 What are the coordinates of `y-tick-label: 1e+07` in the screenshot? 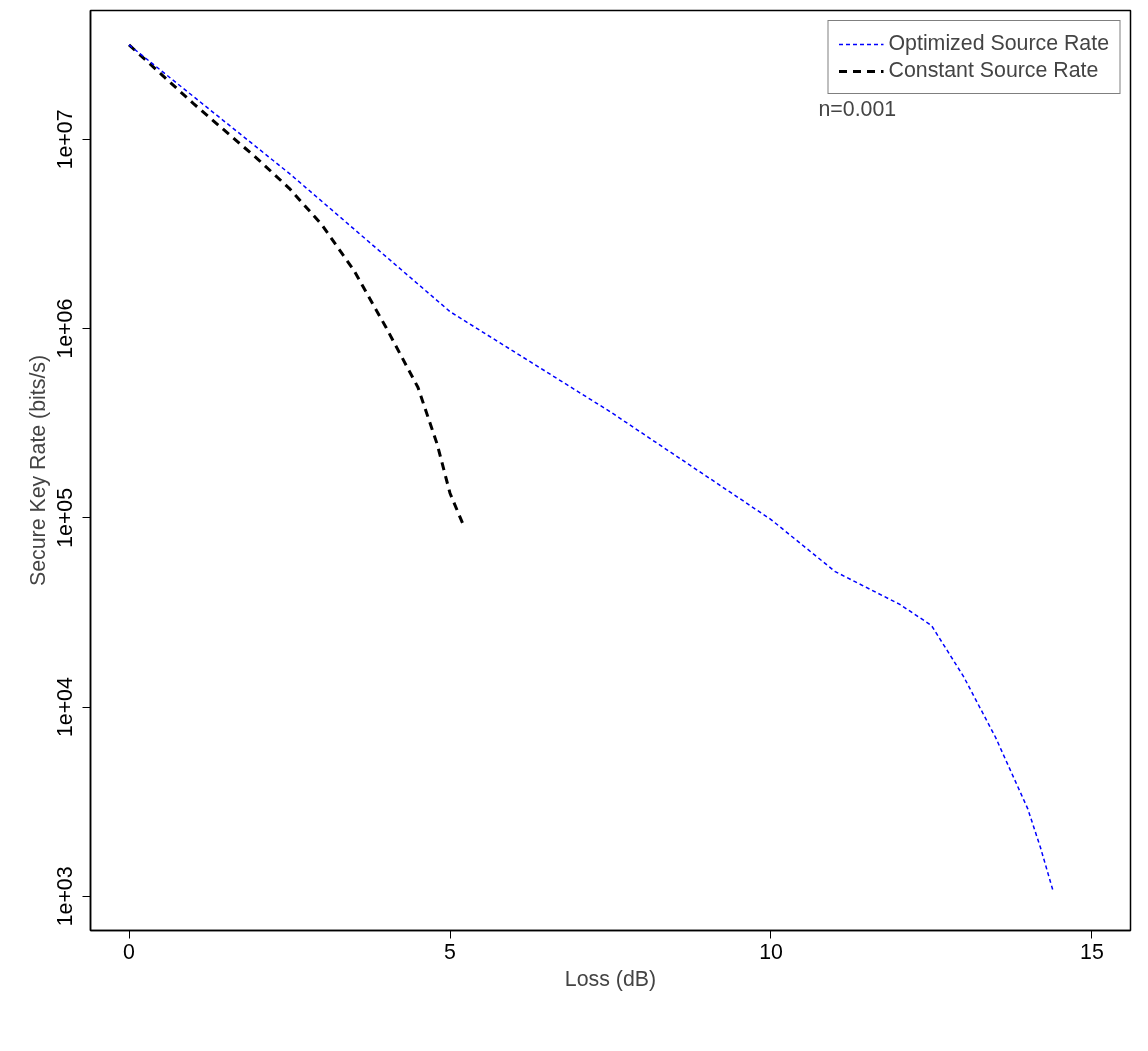 It's located at (65, 139).